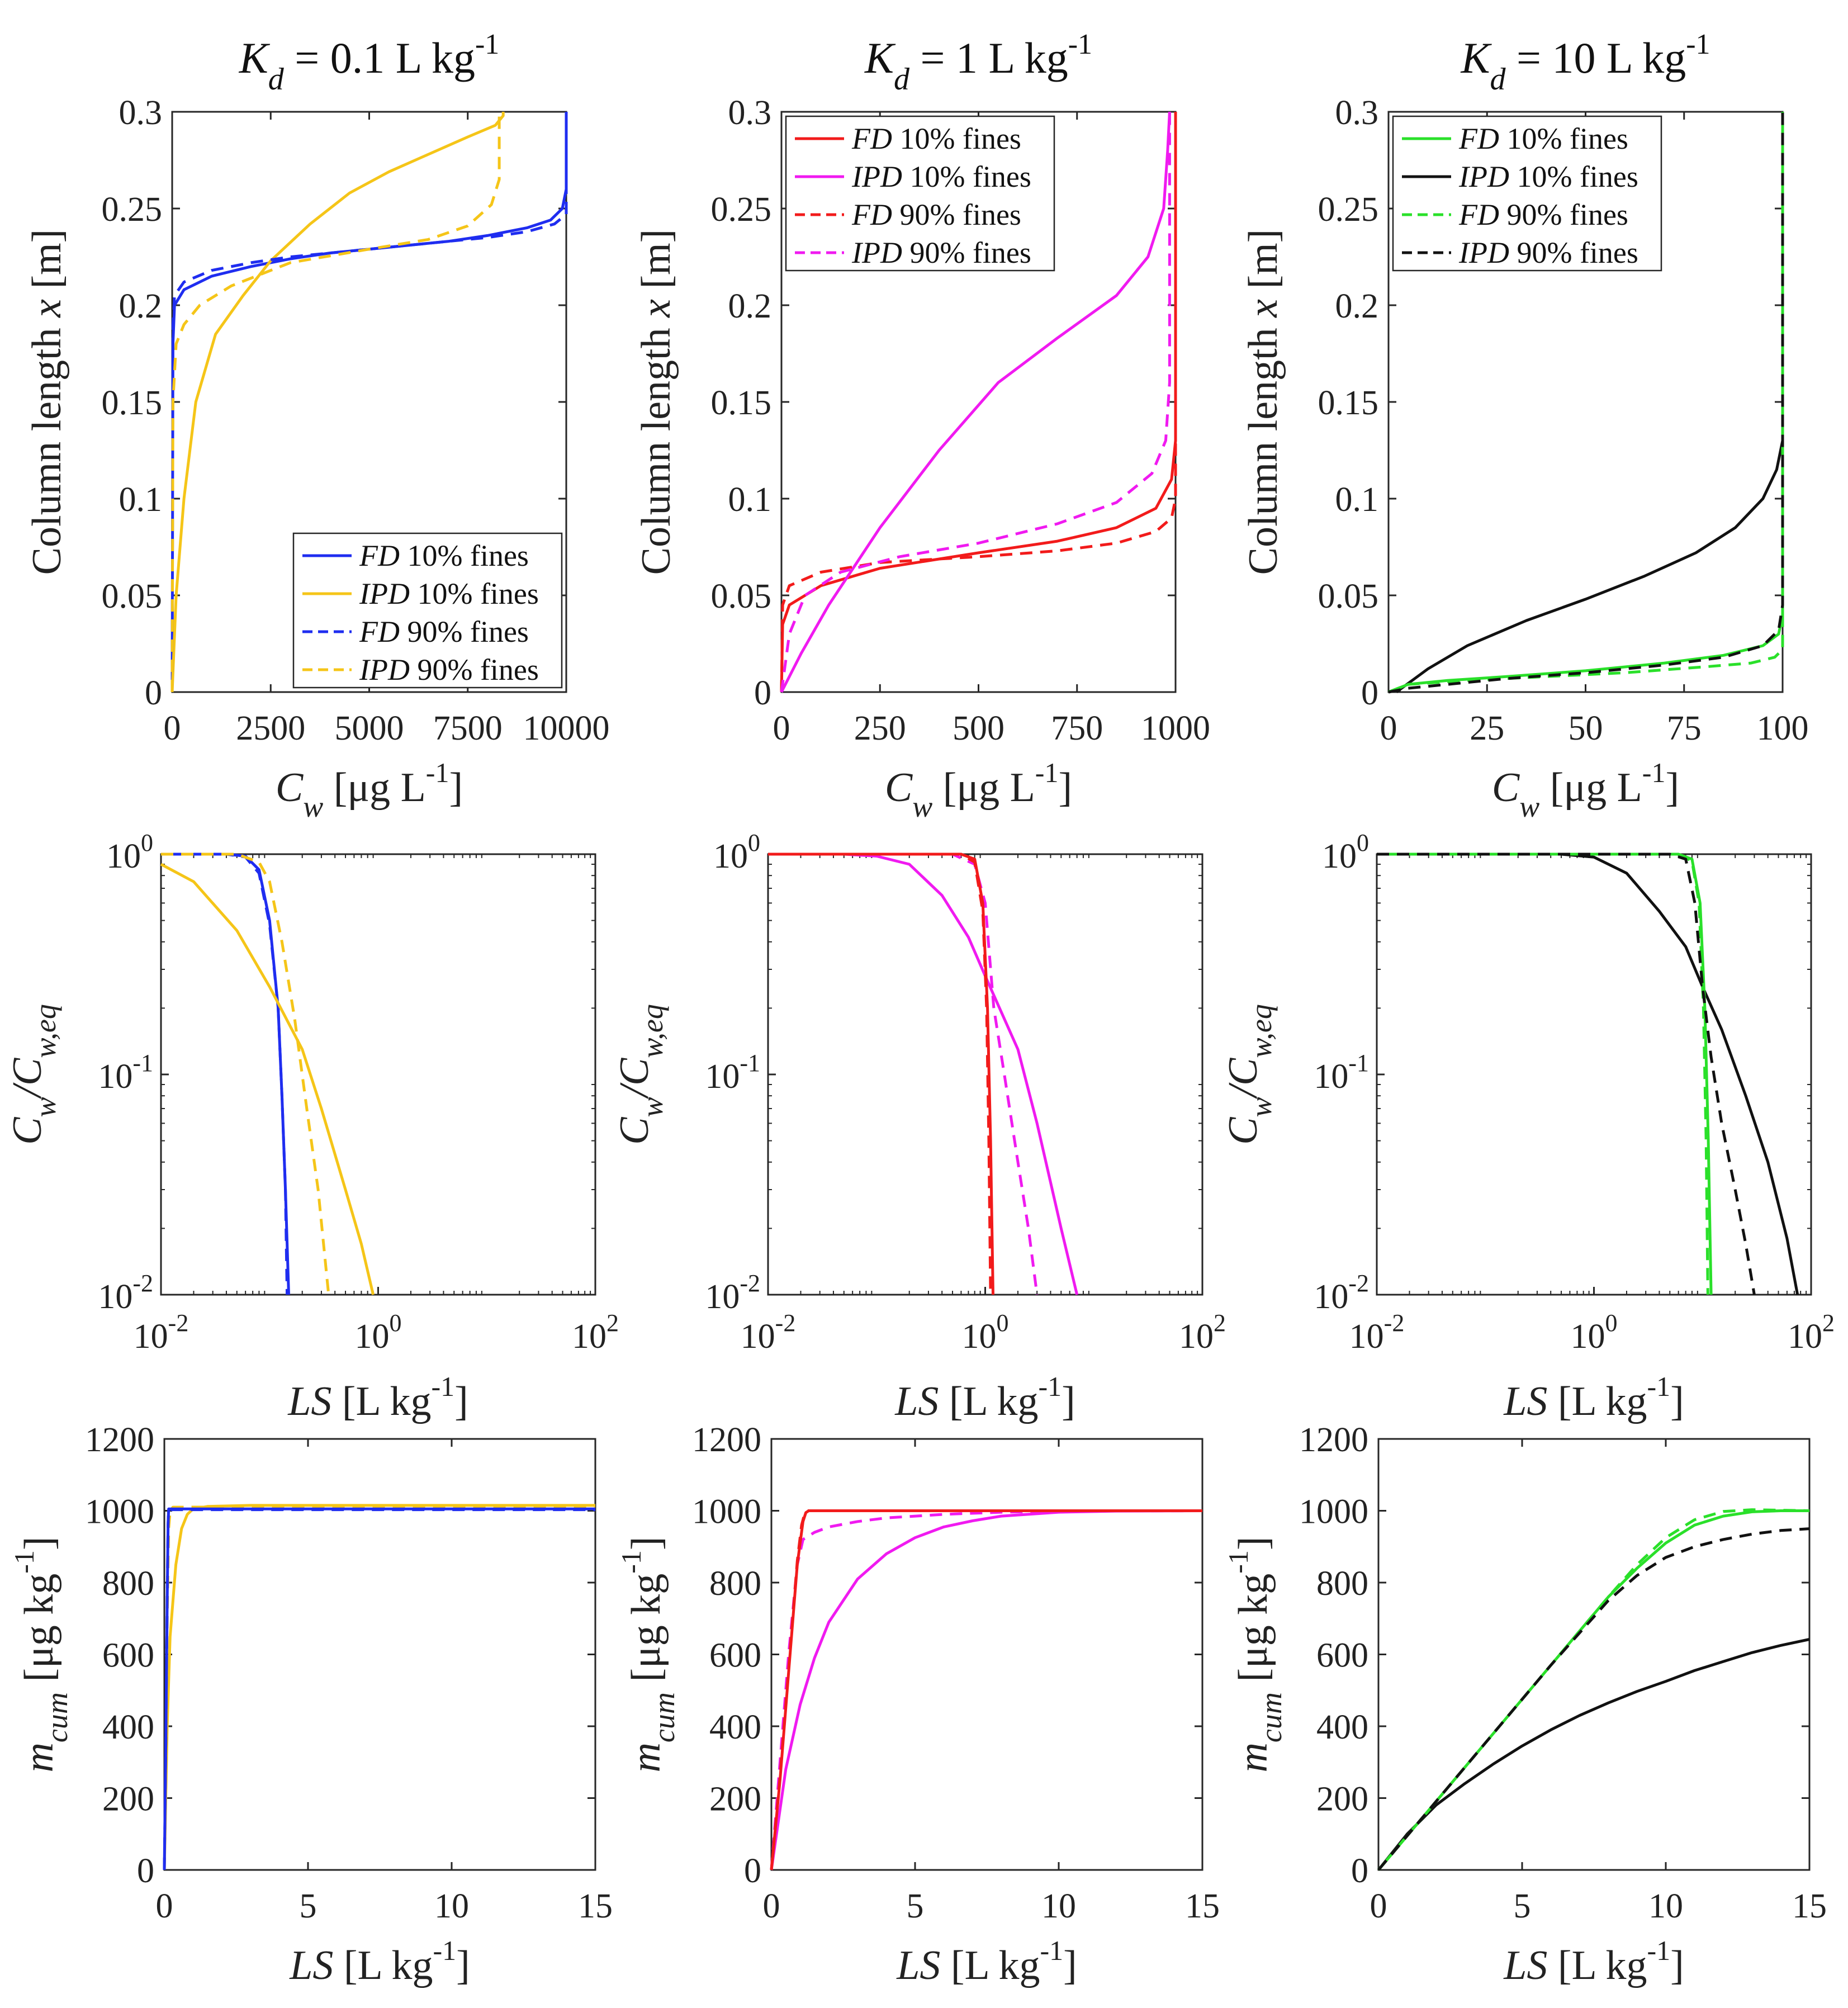  I want to click on x-tick-label: 250, so click(880, 728).